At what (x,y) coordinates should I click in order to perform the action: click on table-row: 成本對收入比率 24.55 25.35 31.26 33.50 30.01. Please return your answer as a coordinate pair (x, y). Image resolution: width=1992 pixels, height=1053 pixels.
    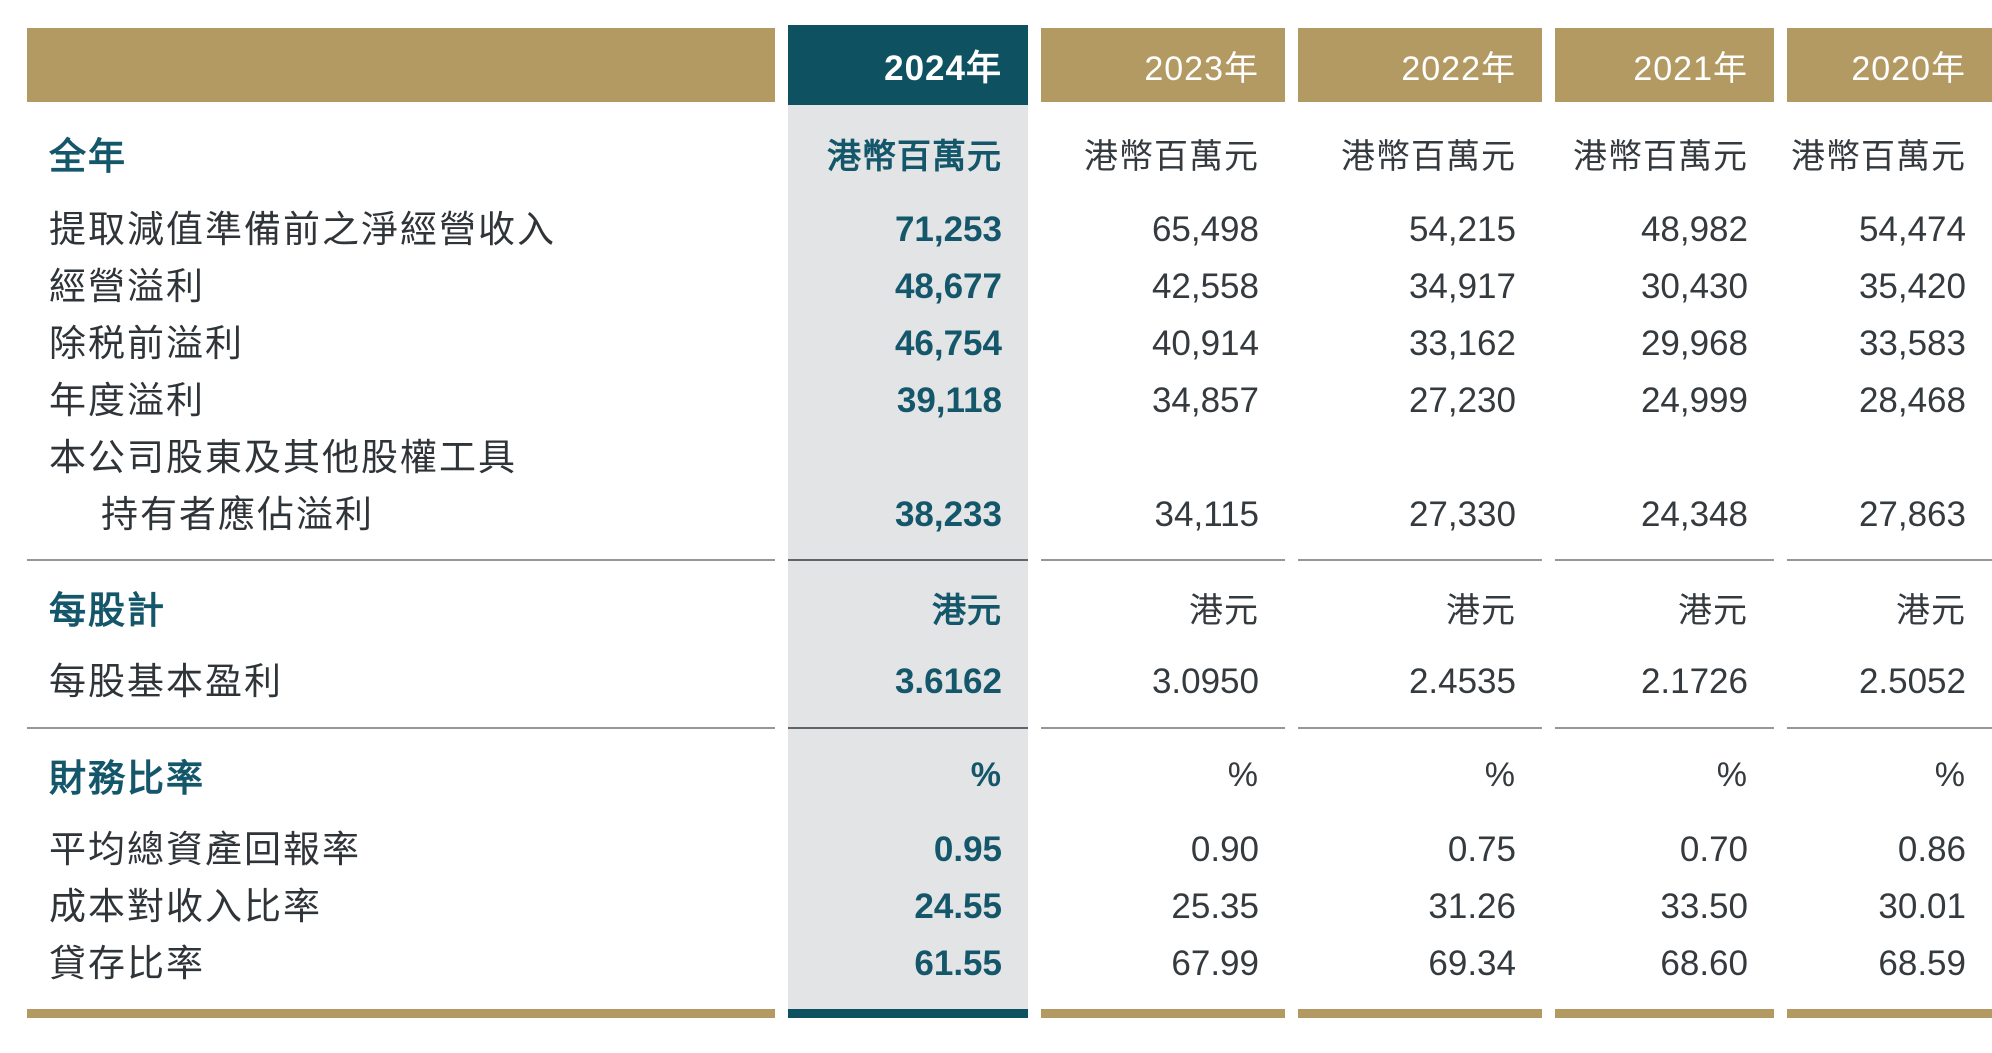
    Looking at the image, I should click on (1009, 906).